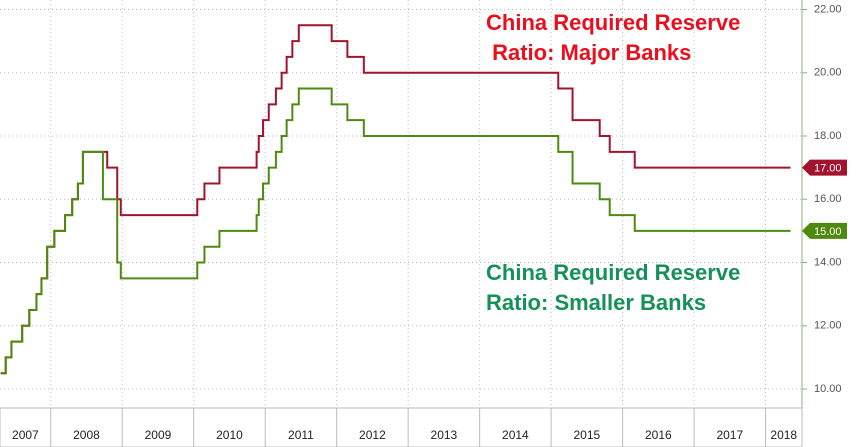 This screenshot has height=447, width=857. What do you see at coordinates (301, 435) in the screenshot?
I see `x-tick-label: 2011` at bounding box center [301, 435].